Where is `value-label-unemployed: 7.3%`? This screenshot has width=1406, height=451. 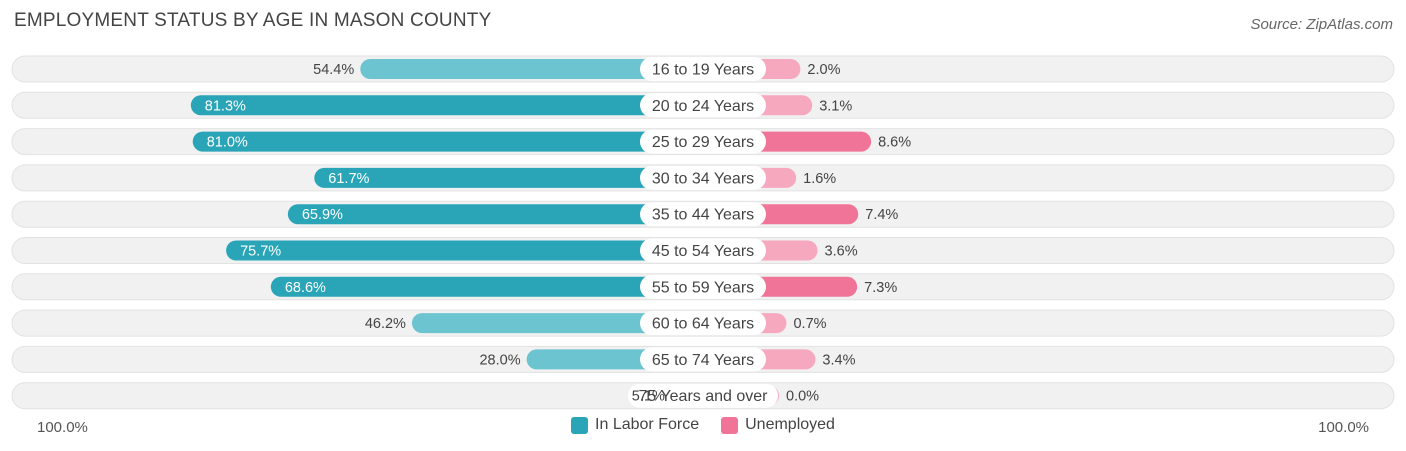
value-label-unemployed: 7.3% is located at coordinates (880, 288).